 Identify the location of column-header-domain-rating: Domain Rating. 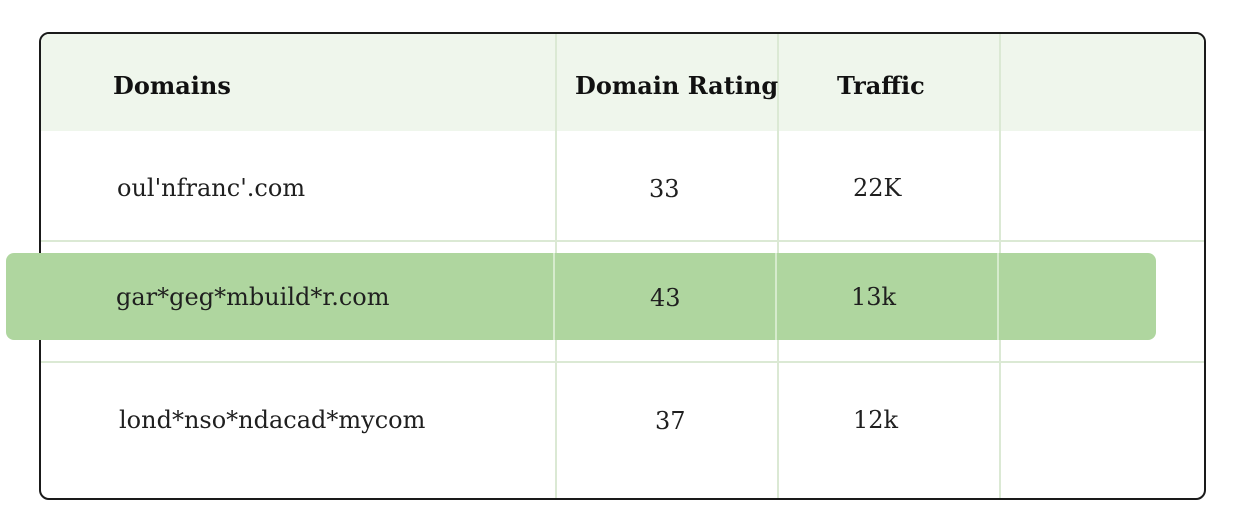
(677, 85).